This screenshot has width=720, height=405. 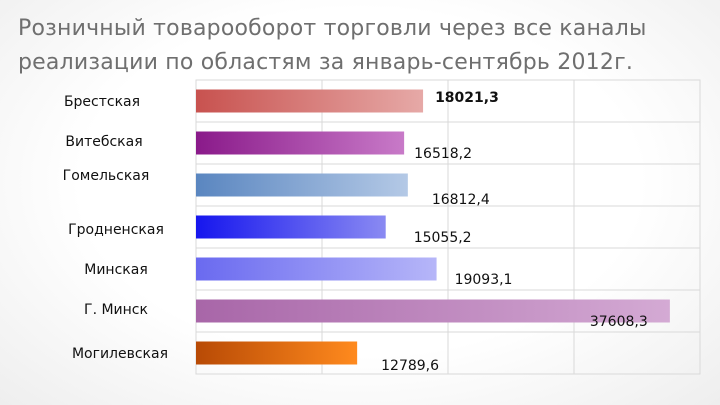 What do you see at coordinates (461, 200) in the screenshot?
I see `data-label: 16812,4` at bounding box center [461, 200].